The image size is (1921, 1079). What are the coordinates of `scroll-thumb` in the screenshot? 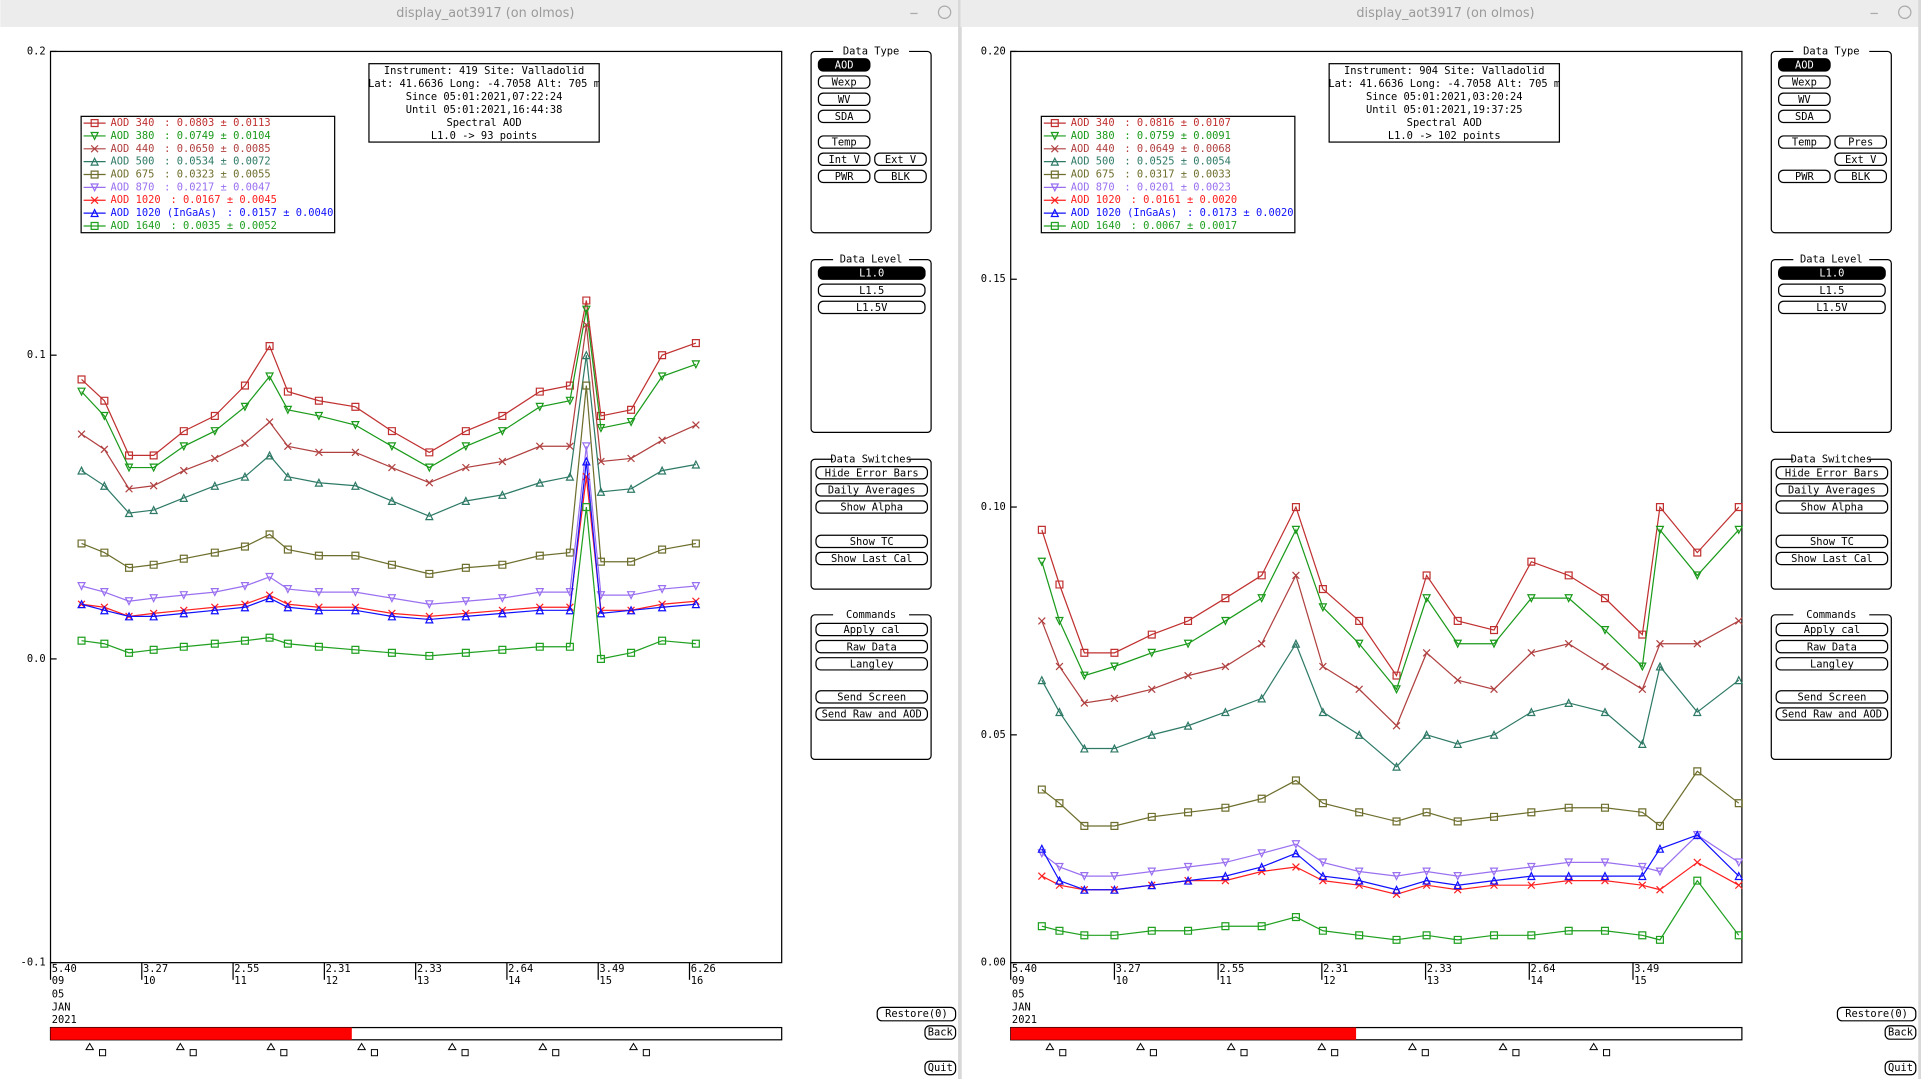 It's located at (201, 1033).